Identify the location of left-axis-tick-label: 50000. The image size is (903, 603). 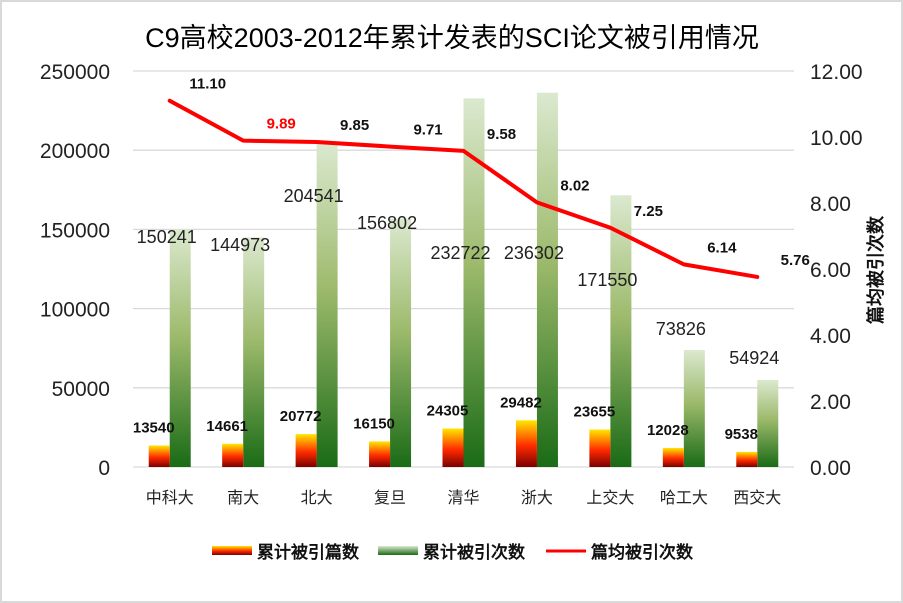
(81, 389).